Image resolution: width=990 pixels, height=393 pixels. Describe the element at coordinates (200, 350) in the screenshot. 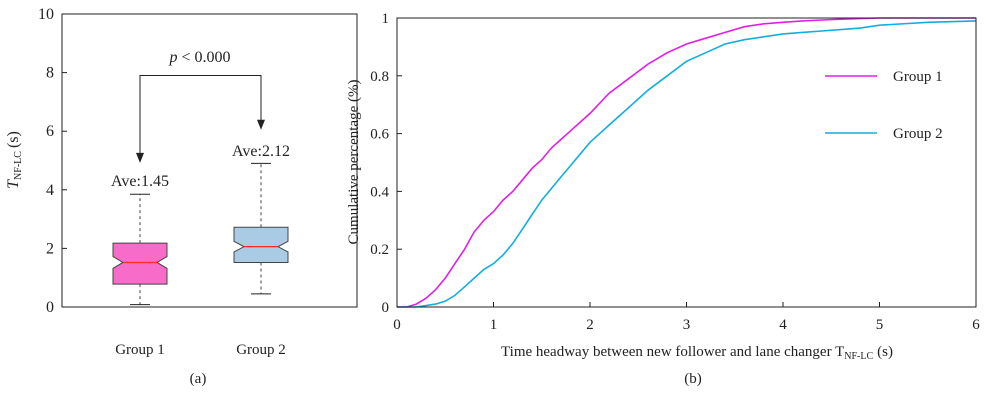

I see `boxplot-x-axis: Group 1 Group 2` at that location.